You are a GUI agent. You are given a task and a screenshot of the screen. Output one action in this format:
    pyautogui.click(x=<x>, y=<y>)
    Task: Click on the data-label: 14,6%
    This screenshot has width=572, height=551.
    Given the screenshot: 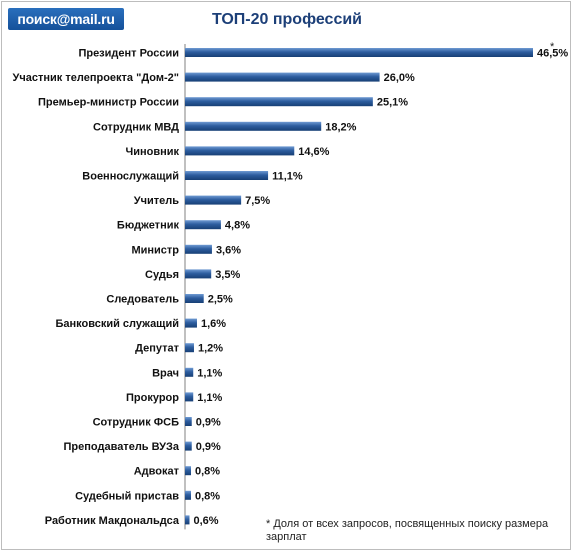 What is the action you would take?
    pyautogui.click(x=313, y=152)
    